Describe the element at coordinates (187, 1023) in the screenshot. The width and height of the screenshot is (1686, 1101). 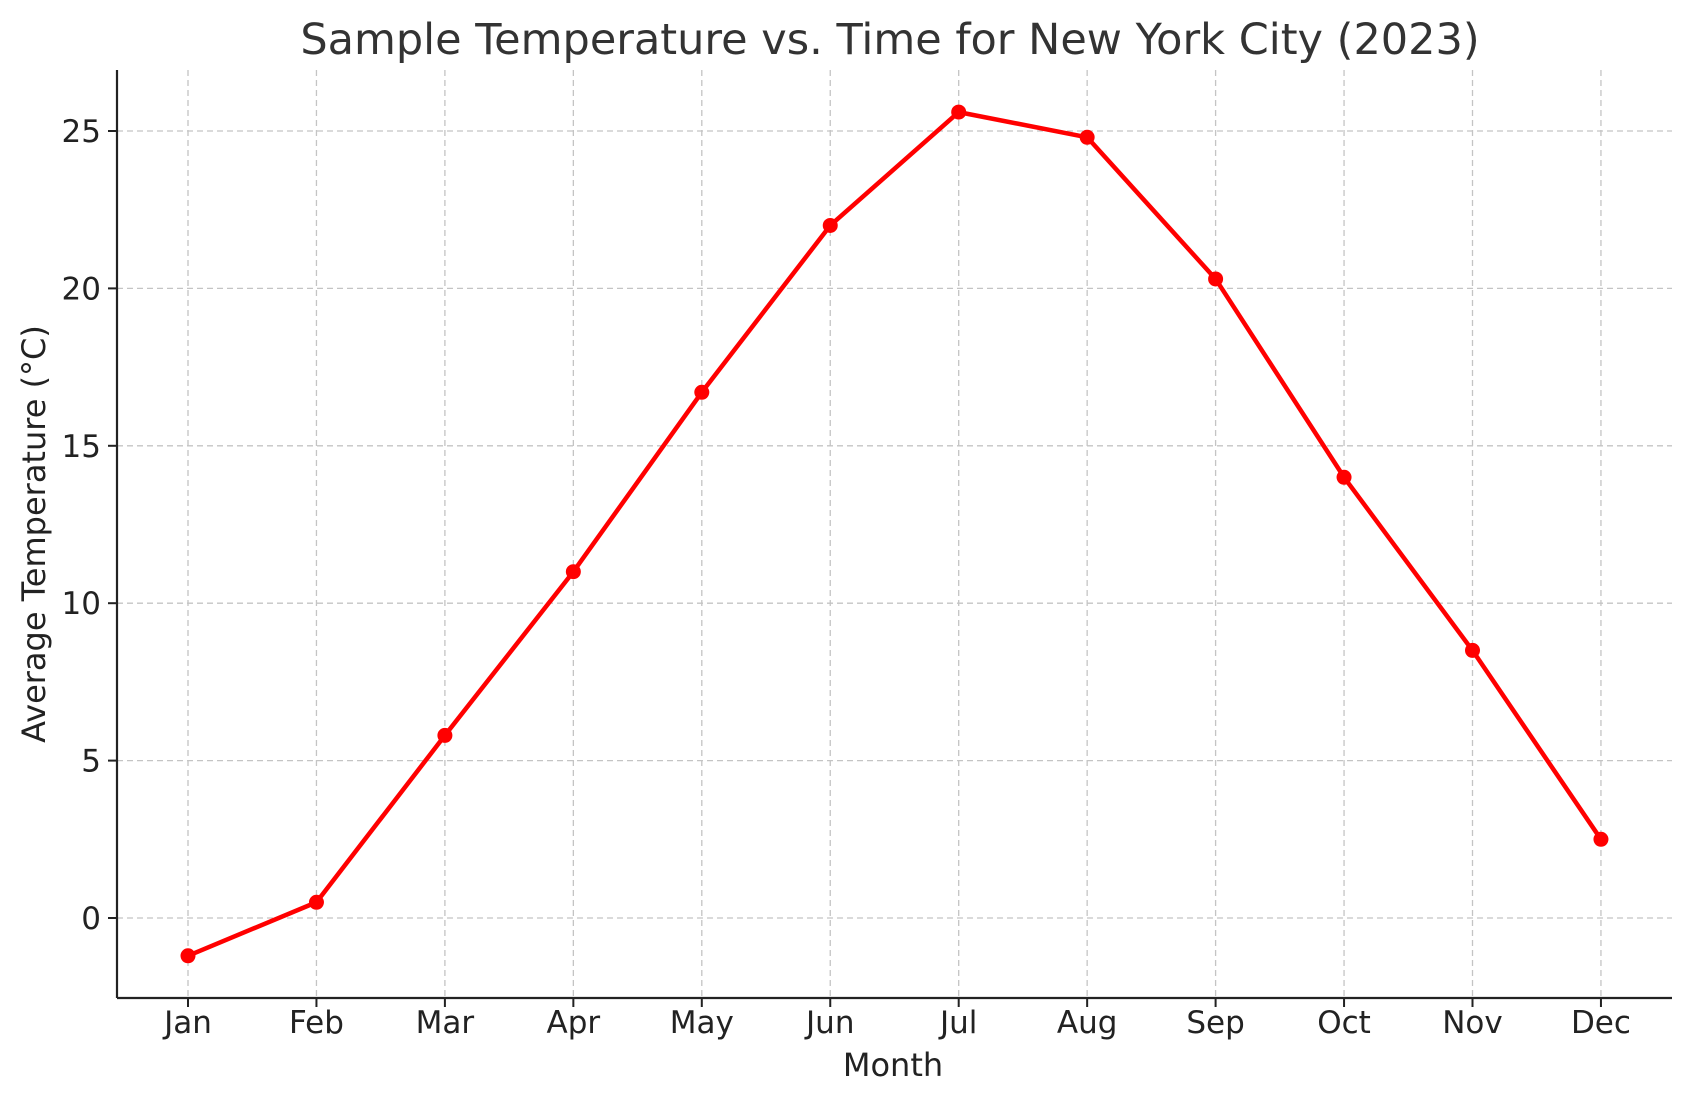
I see `x-tick-label: Jan` at that location.